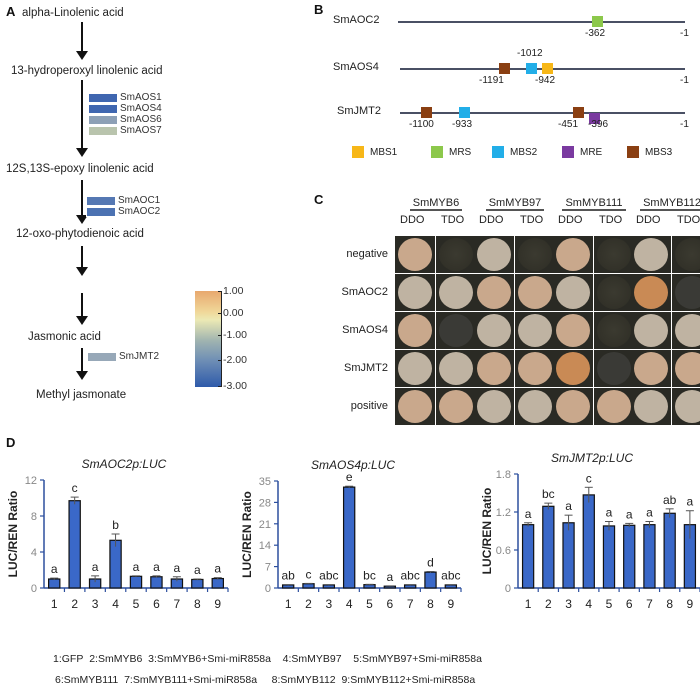 The height and width of the screenshot is (691, 700). Describe the element at coordinates (462, 124) in the screenshot. I see `site-position-label: -933` at that location.